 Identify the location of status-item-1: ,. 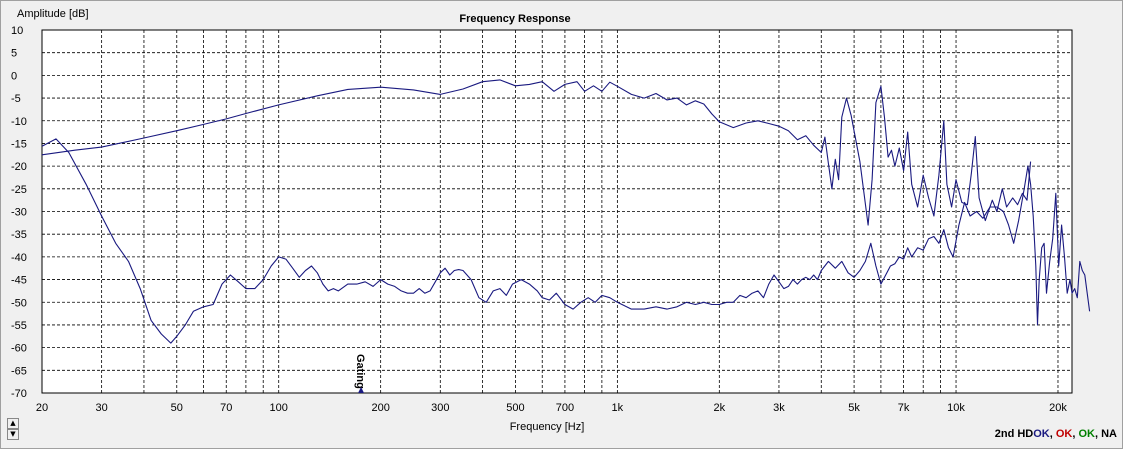
(1052, 434).